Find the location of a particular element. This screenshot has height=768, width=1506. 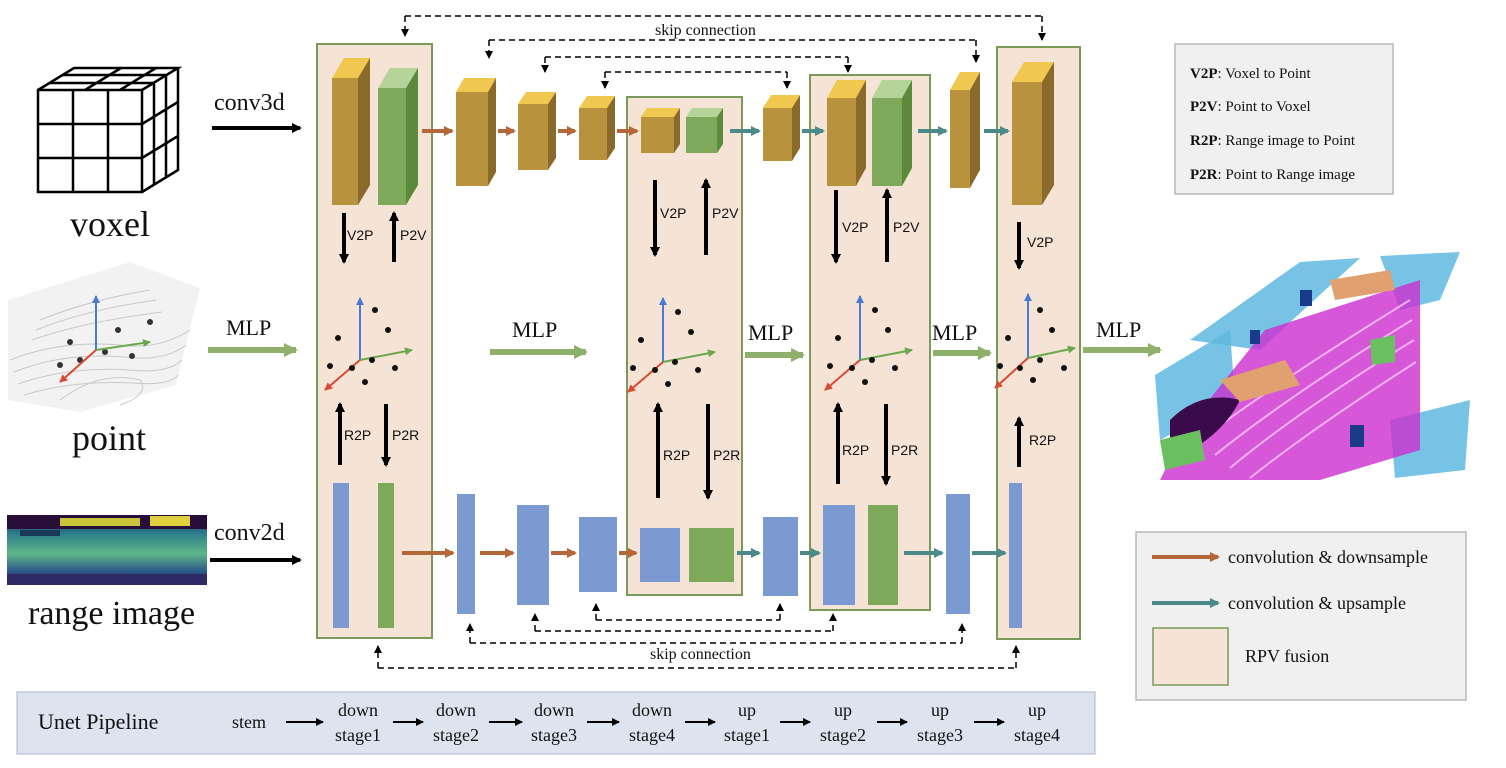

pipeline-stage-down2: down stage2 is located at coordinates (456, 722).